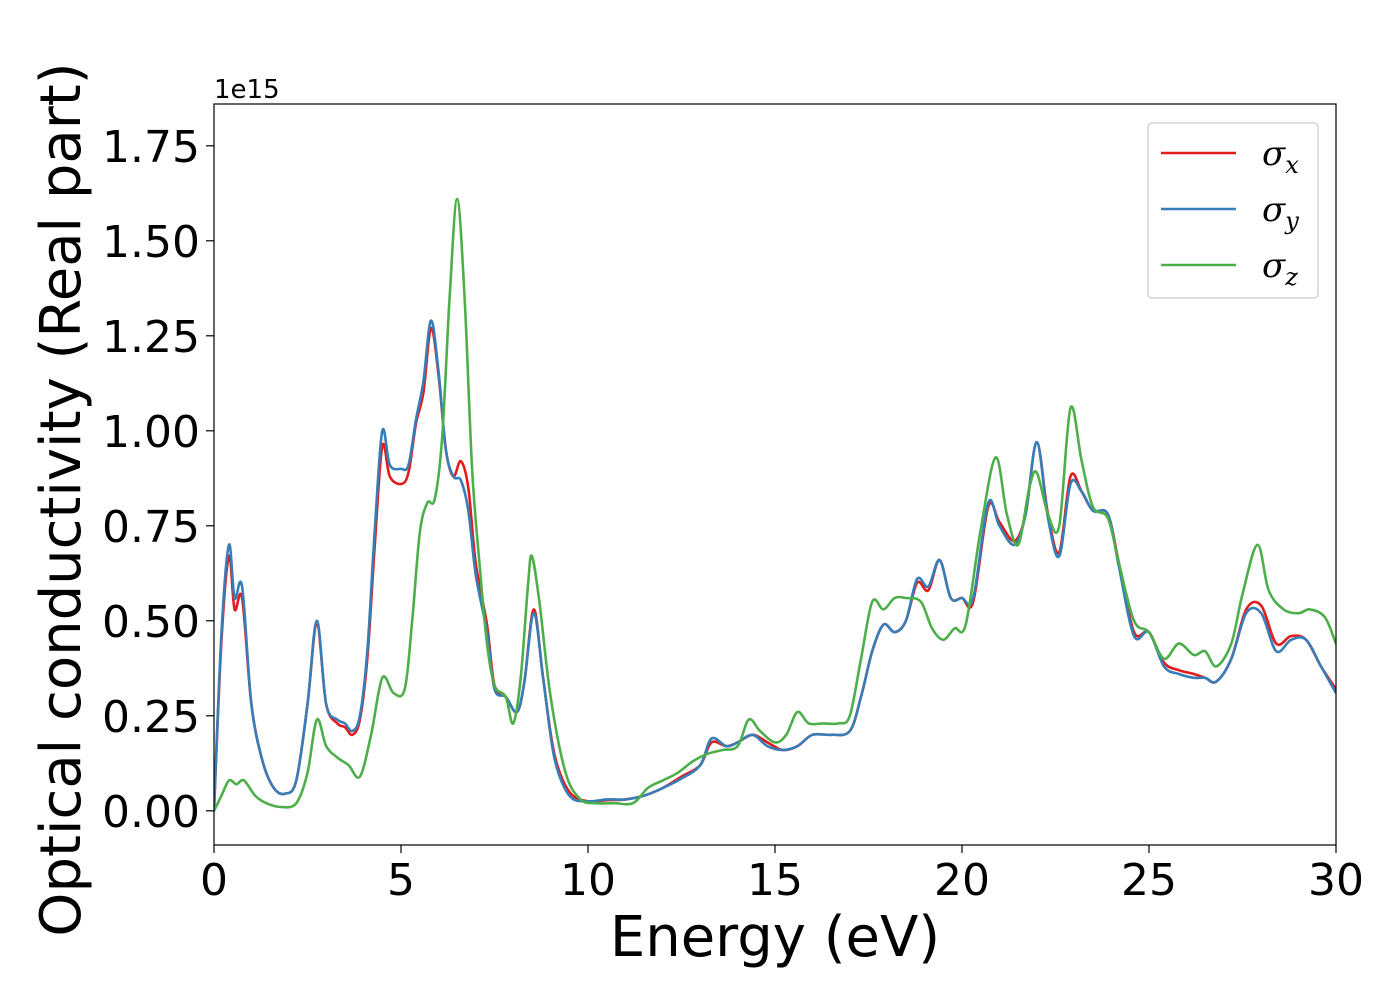 Image resolution: width=1400 pixels, height=1000 pixels. What do you see at coordinates (151, 147) in the screenshot?
I see `y-tick-label: 1.75` at bounding box center [151, 147].